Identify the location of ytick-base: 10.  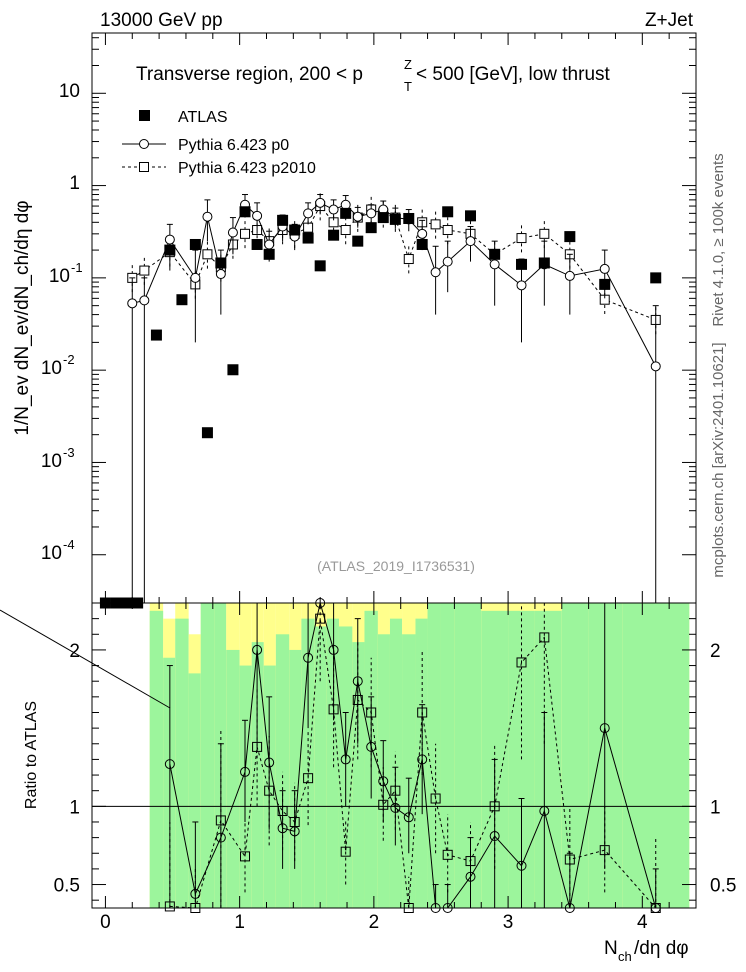
(59, 276).